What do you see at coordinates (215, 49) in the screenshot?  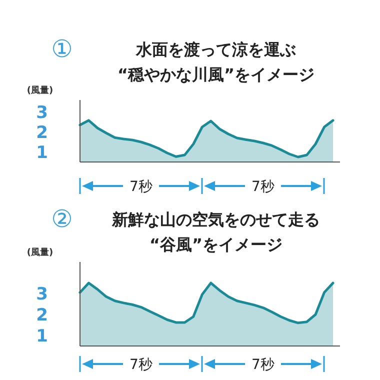 I see `chart-title: 水面を渡って涼を運ぶ` at bounding box center [215, 49].